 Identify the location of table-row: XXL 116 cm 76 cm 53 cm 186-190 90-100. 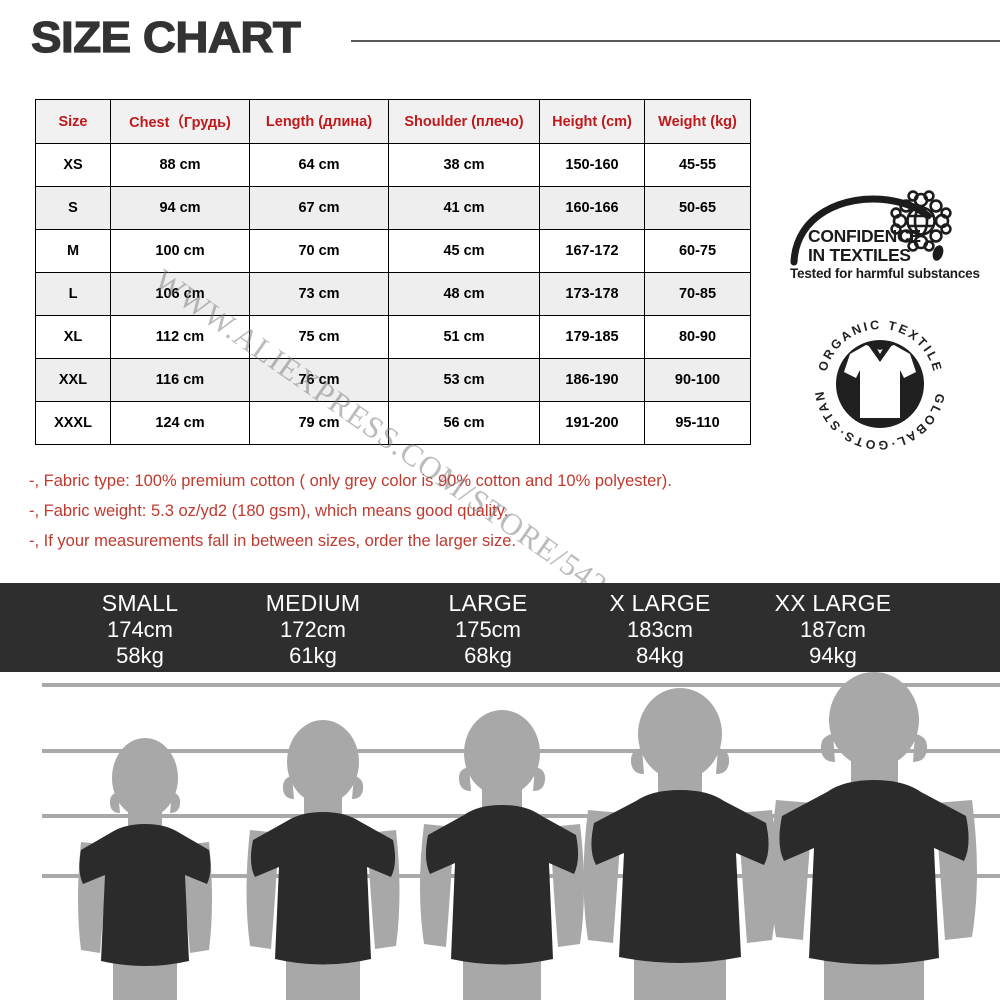
(393, 380).